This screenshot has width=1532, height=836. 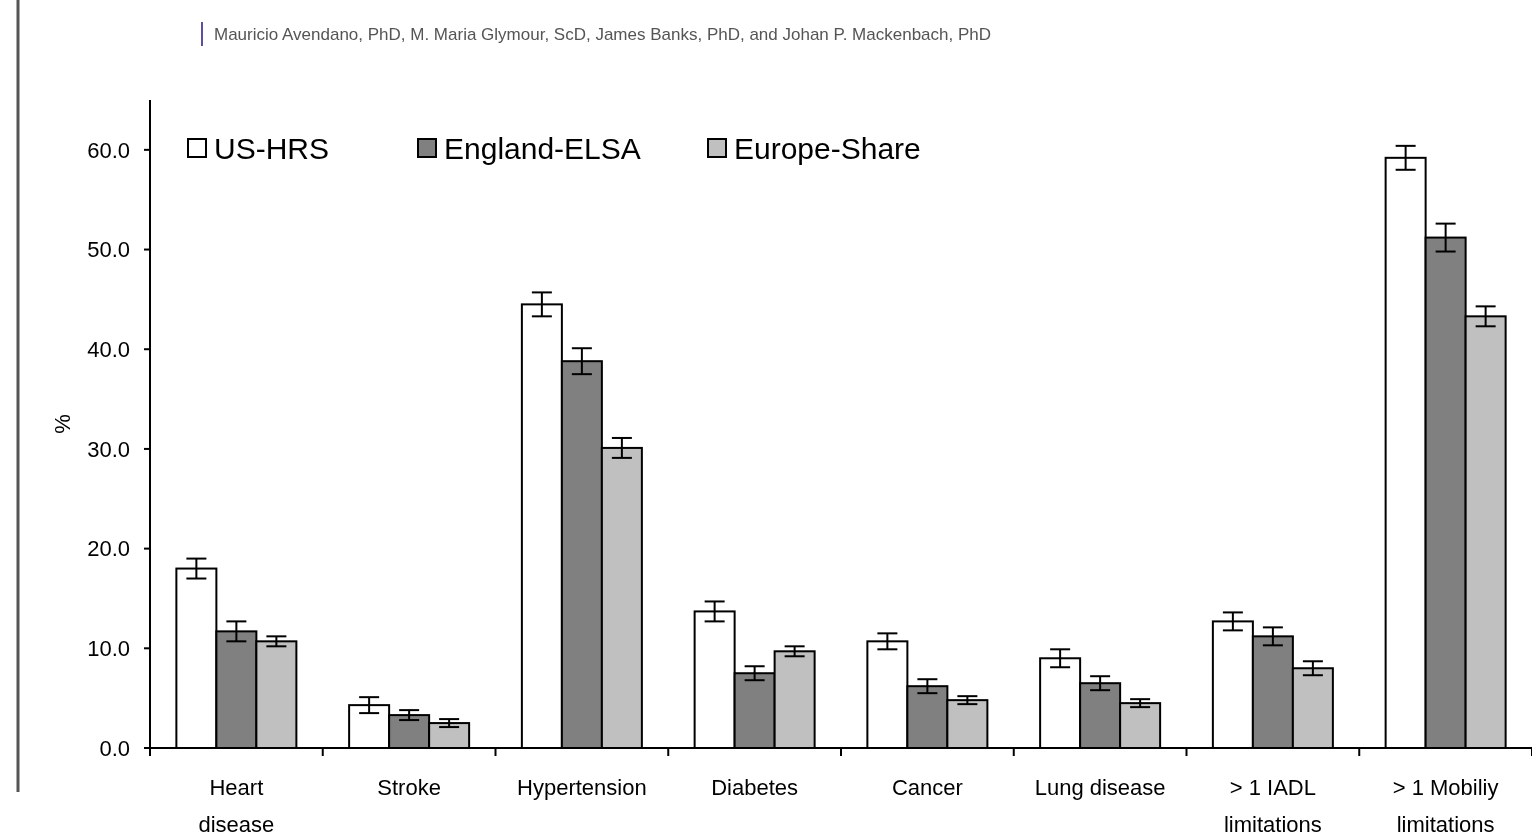 I want to click on x-tick-label: Stroke, so click(x=409, y=787).